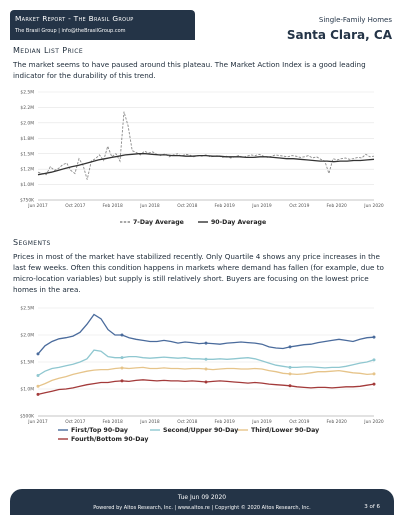 This screenshot has height=525, width=404. I want to click on legend-label: First/Top 90-Day, so click(99, 430).